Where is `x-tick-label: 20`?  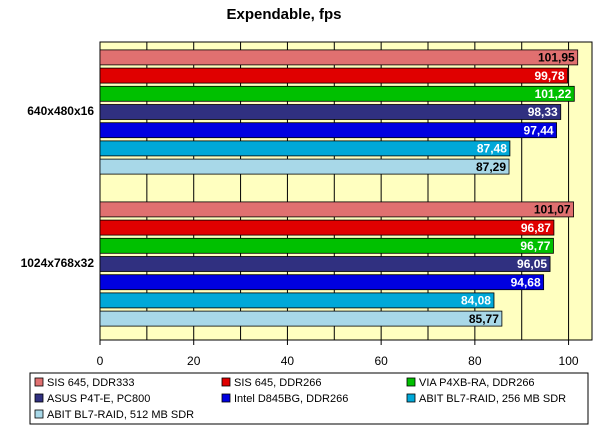
x-tick-label: 20 is located at coordinates (194, 361).